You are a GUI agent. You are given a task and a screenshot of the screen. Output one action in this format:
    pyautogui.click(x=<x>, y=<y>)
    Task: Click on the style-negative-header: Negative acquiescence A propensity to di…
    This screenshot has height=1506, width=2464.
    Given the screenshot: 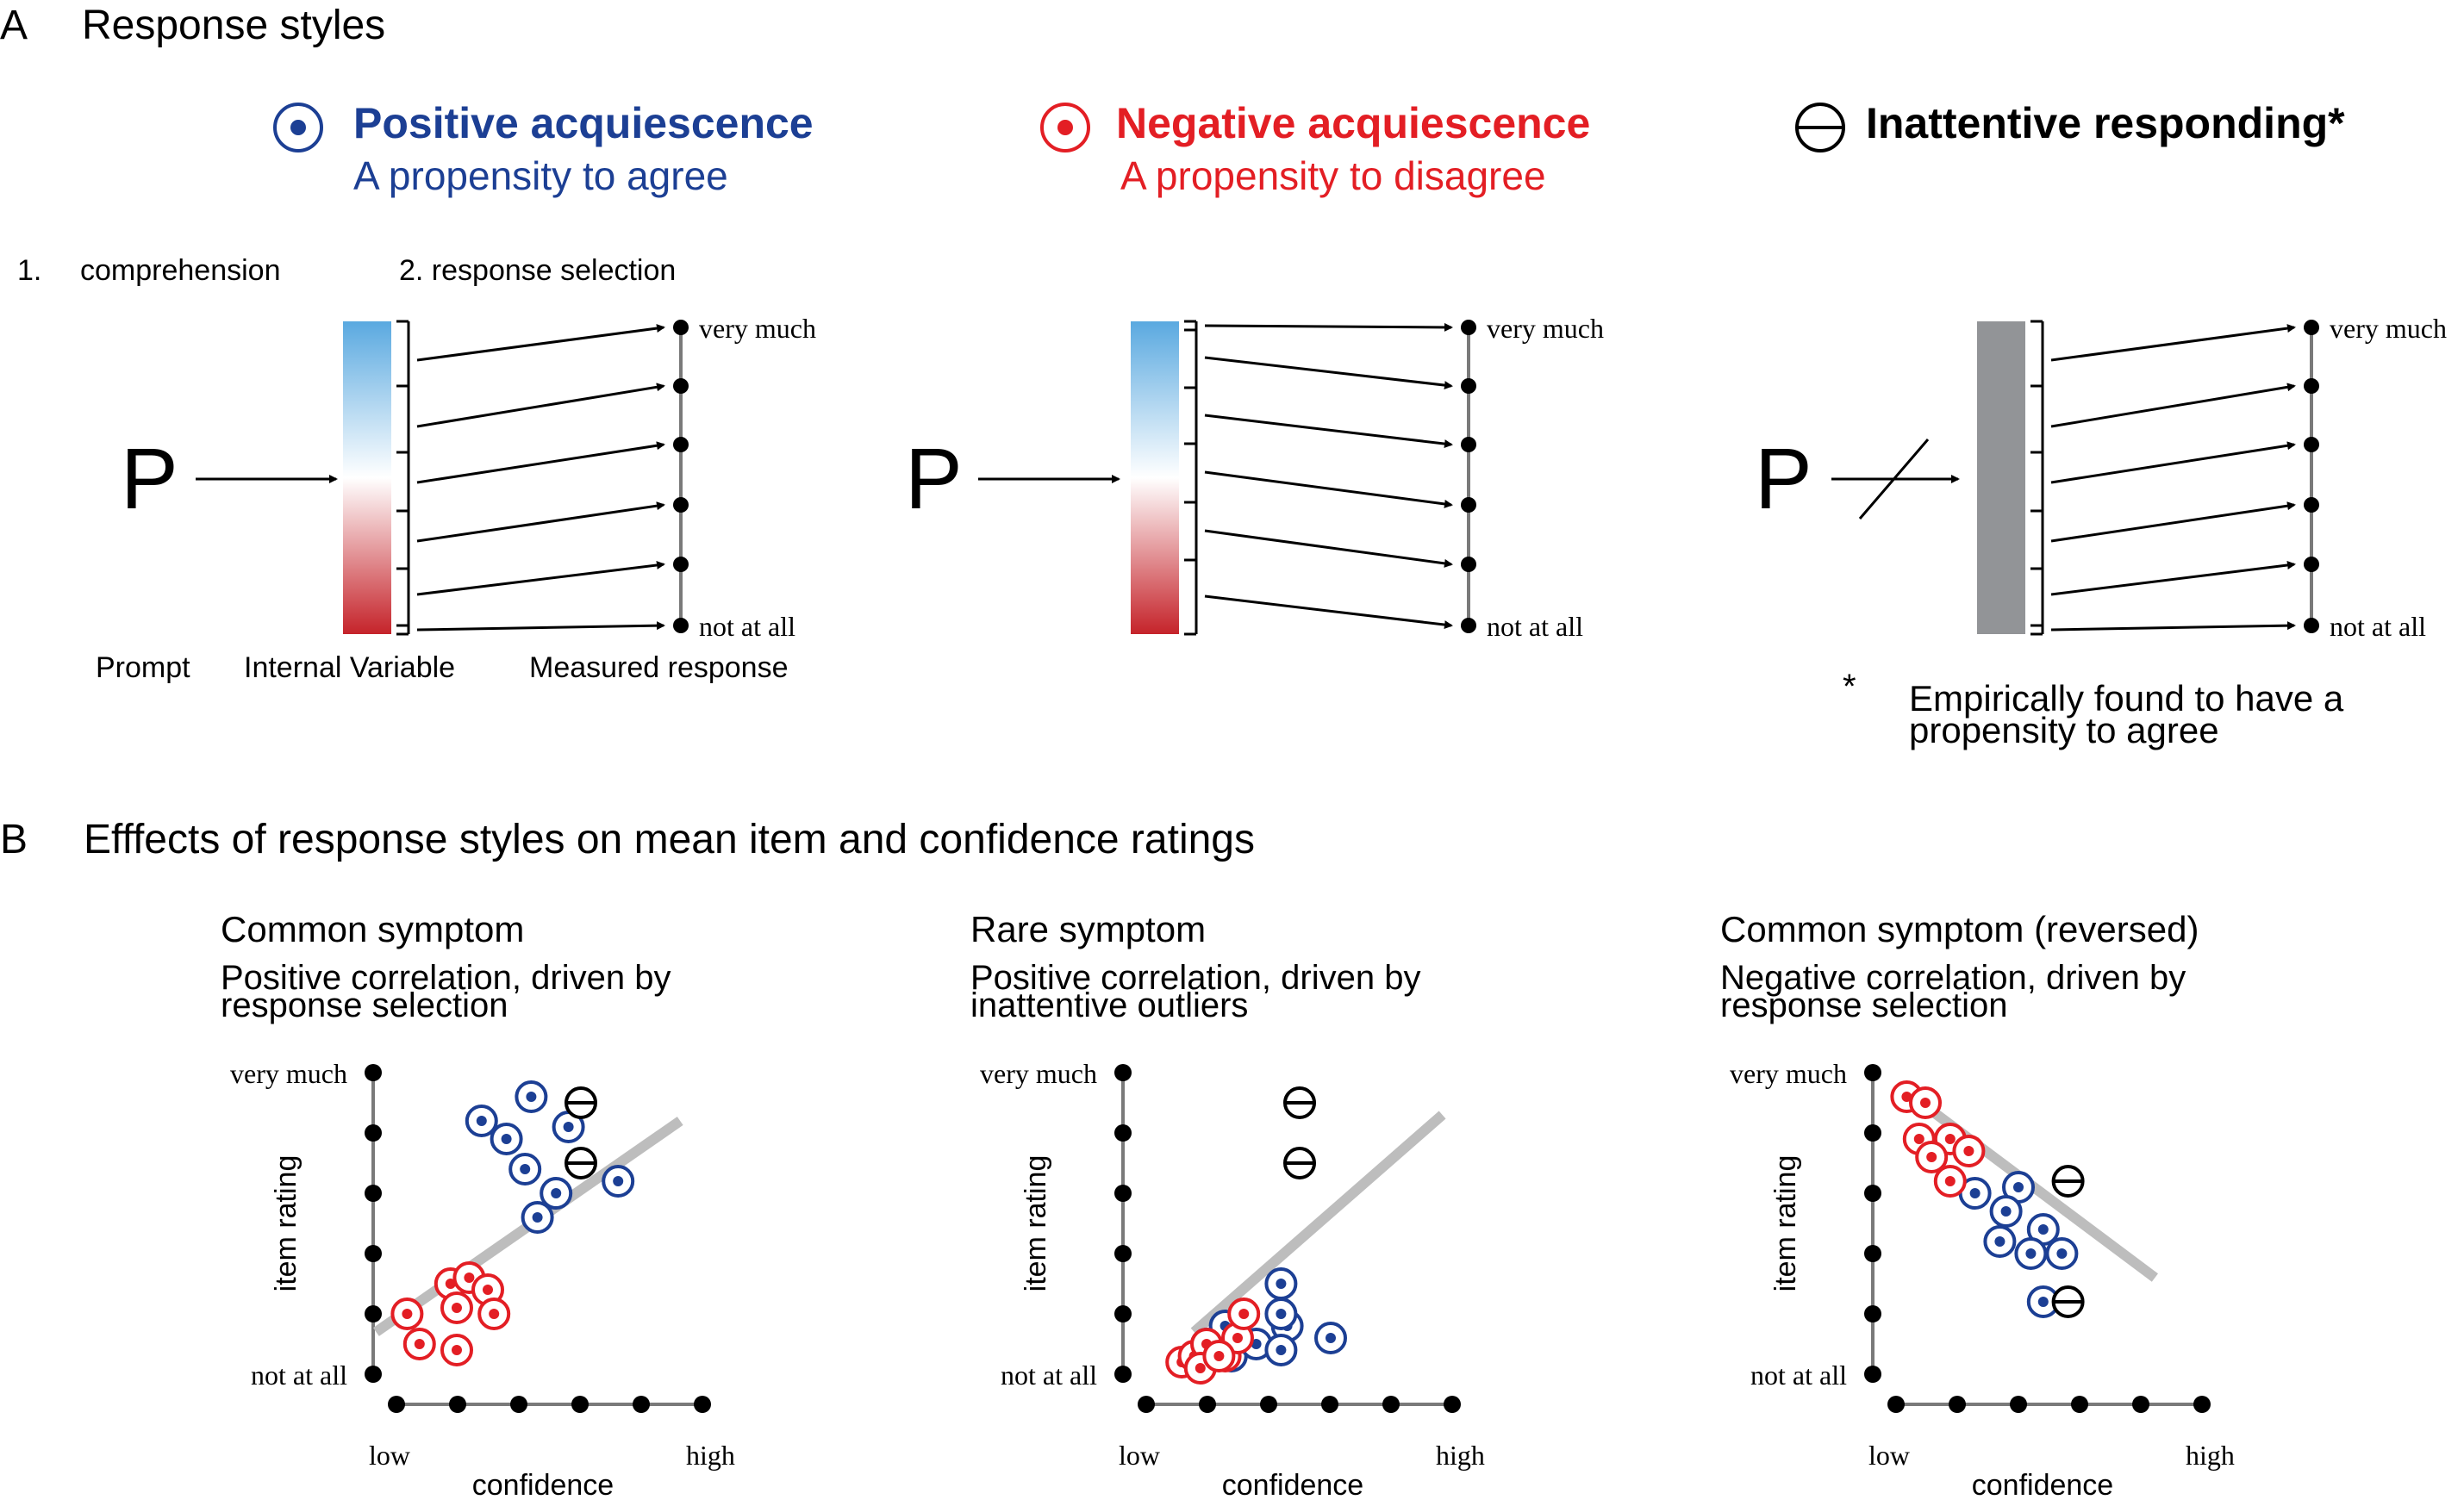 What is the action you would take?
    pyautogui.click(x=1315, y=148)
    